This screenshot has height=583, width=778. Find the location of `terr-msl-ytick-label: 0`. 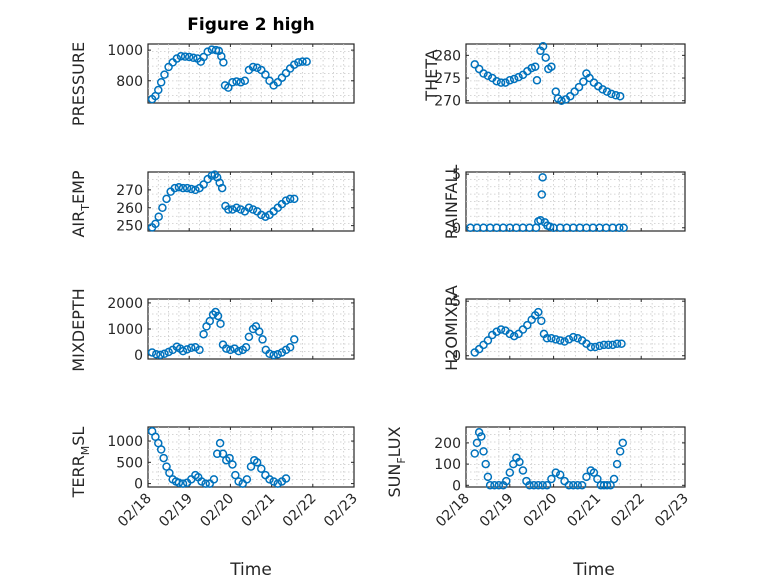

terr-msl-ytick-label: 0 is located at coordinates (138, 485).